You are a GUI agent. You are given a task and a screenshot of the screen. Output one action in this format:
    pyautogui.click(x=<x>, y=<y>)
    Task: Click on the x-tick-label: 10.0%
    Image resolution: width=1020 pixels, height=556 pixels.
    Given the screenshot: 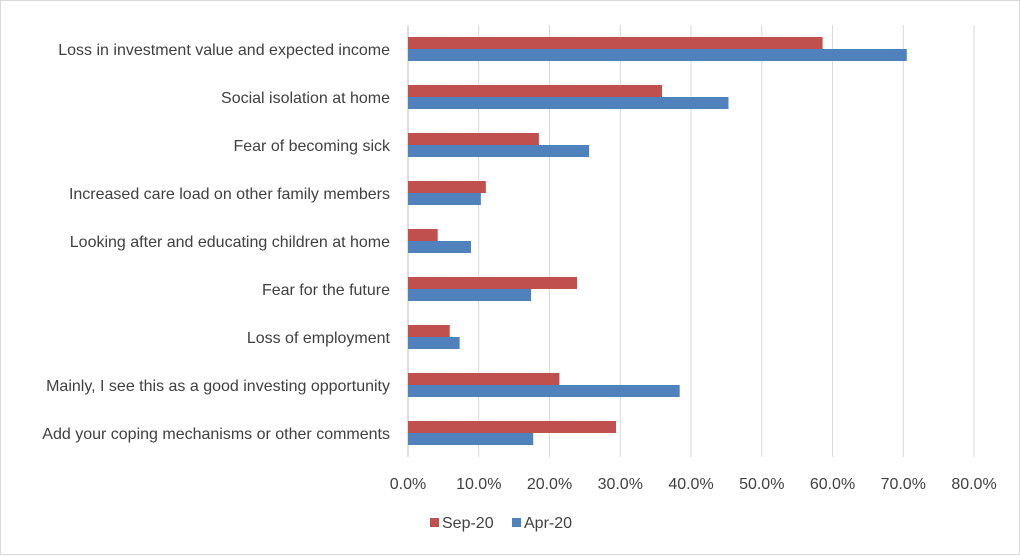 What is the action you would take?
    pyautogui.click(x=478, y=484)
    